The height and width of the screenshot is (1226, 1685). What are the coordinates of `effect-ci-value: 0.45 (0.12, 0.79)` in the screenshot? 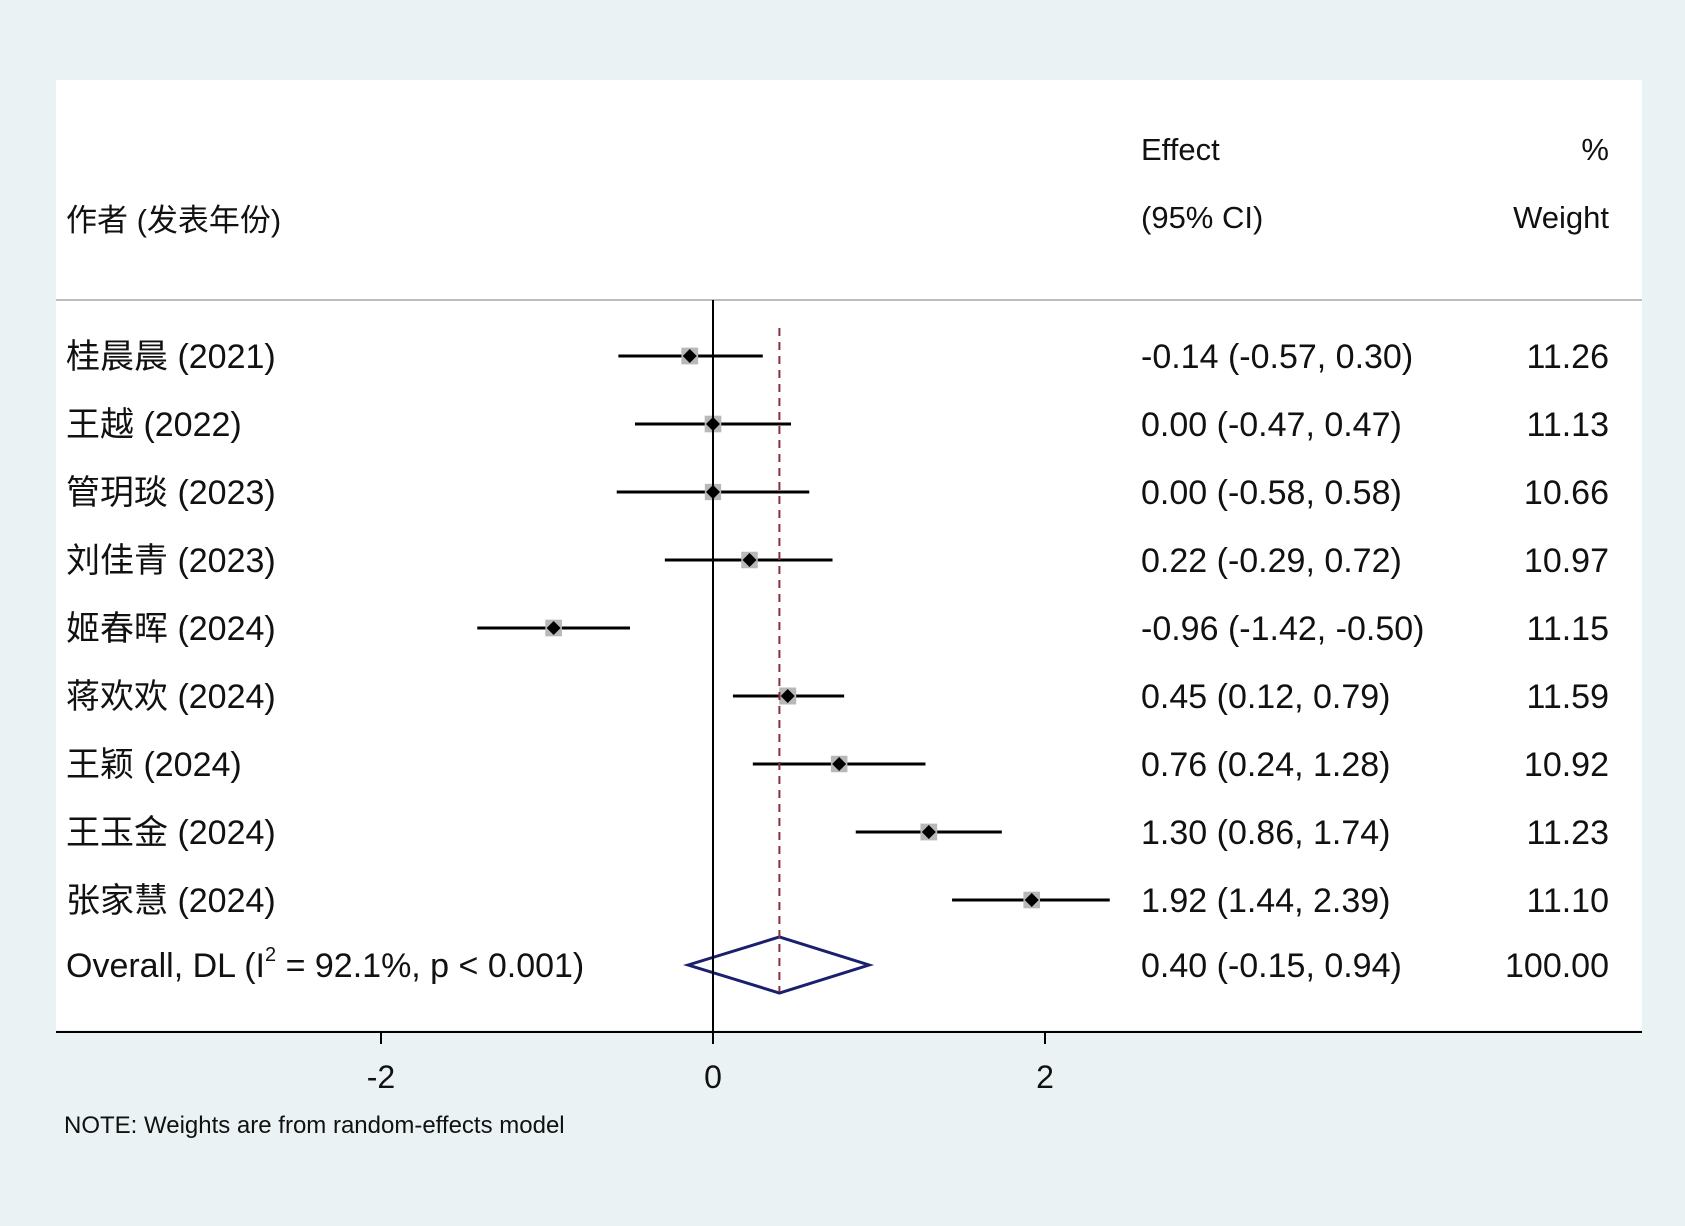 It's located at (1266, 697).